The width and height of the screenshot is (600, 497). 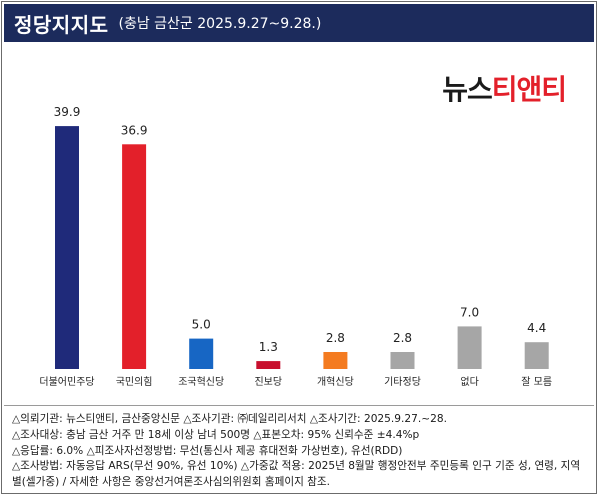 What do you see at coordinates (402, 382) in the screenshot?
I see `category-label: 기타정당` at bounding box center [402, 382].